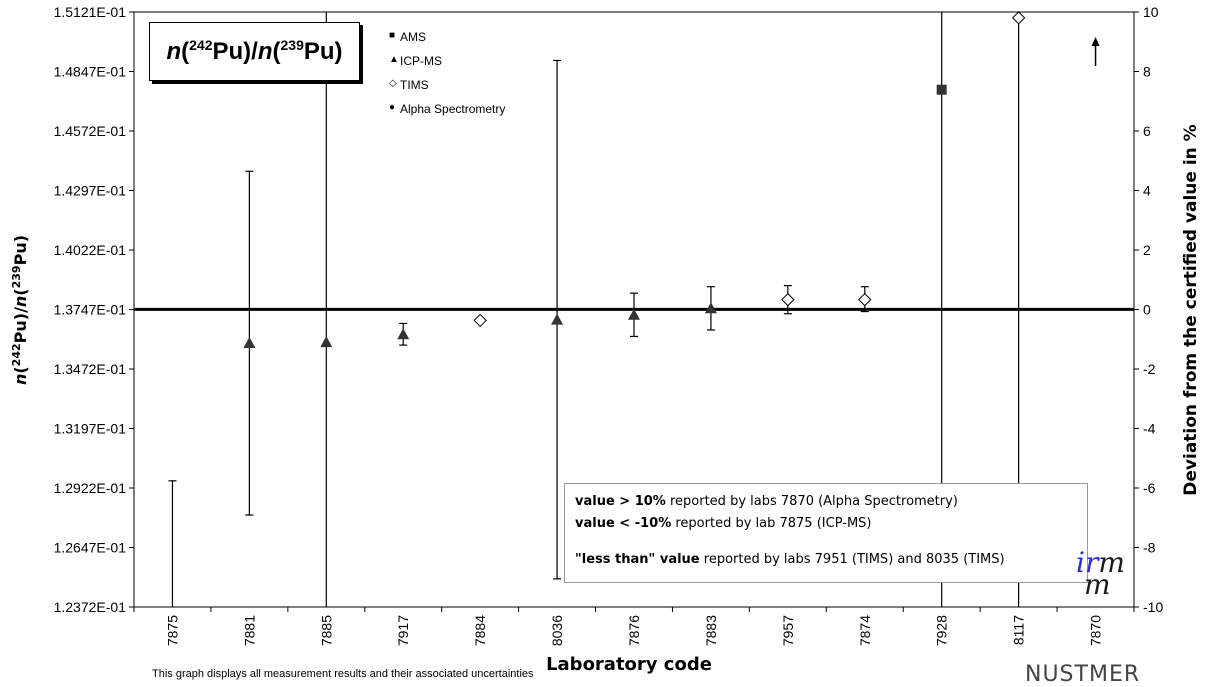  Describe the element at coordinates (90, 607) in the screenshot. I see `y-left-tick-label: 1.2372E-01` at that location.